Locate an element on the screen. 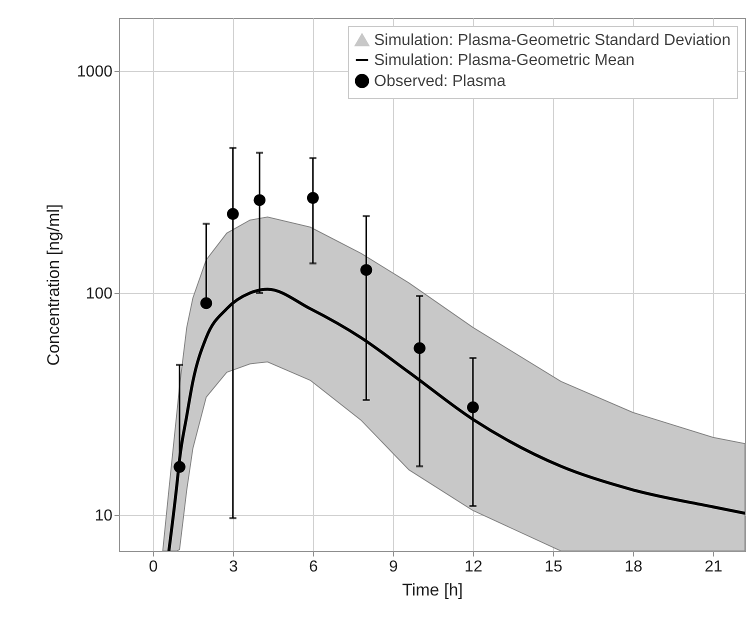  x-tick-label: 15 is located at coordinates (553, 567).